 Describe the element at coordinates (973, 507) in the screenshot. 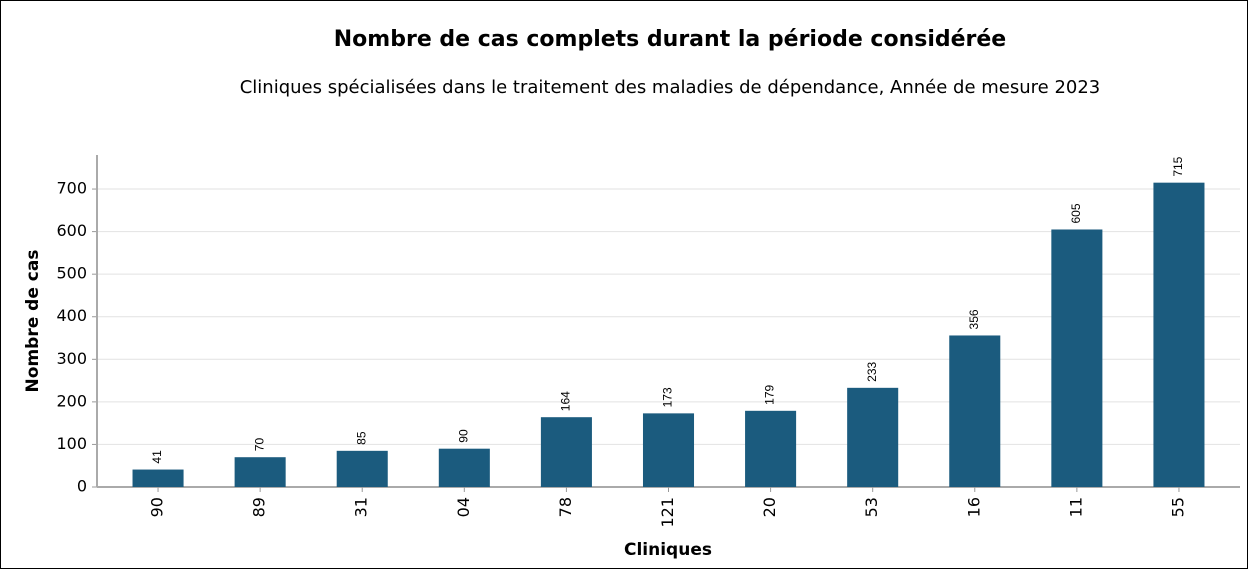

I see `x-tick-label: 16` at that location.